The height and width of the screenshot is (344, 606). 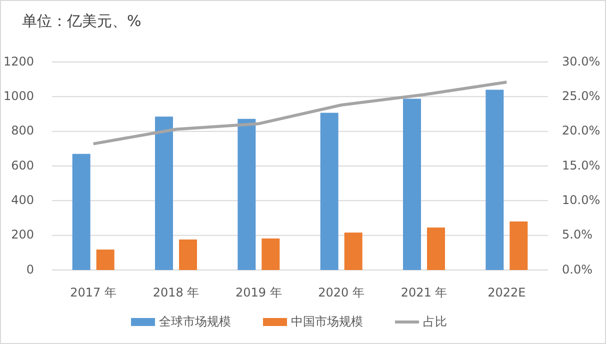 I want to click on xtick: 2017 年, so click(x=93, y=292).